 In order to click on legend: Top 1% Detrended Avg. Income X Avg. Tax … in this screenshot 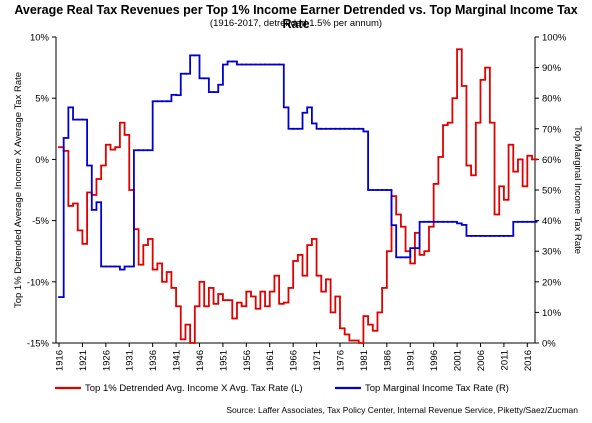, I will do `click(282, 388)`.